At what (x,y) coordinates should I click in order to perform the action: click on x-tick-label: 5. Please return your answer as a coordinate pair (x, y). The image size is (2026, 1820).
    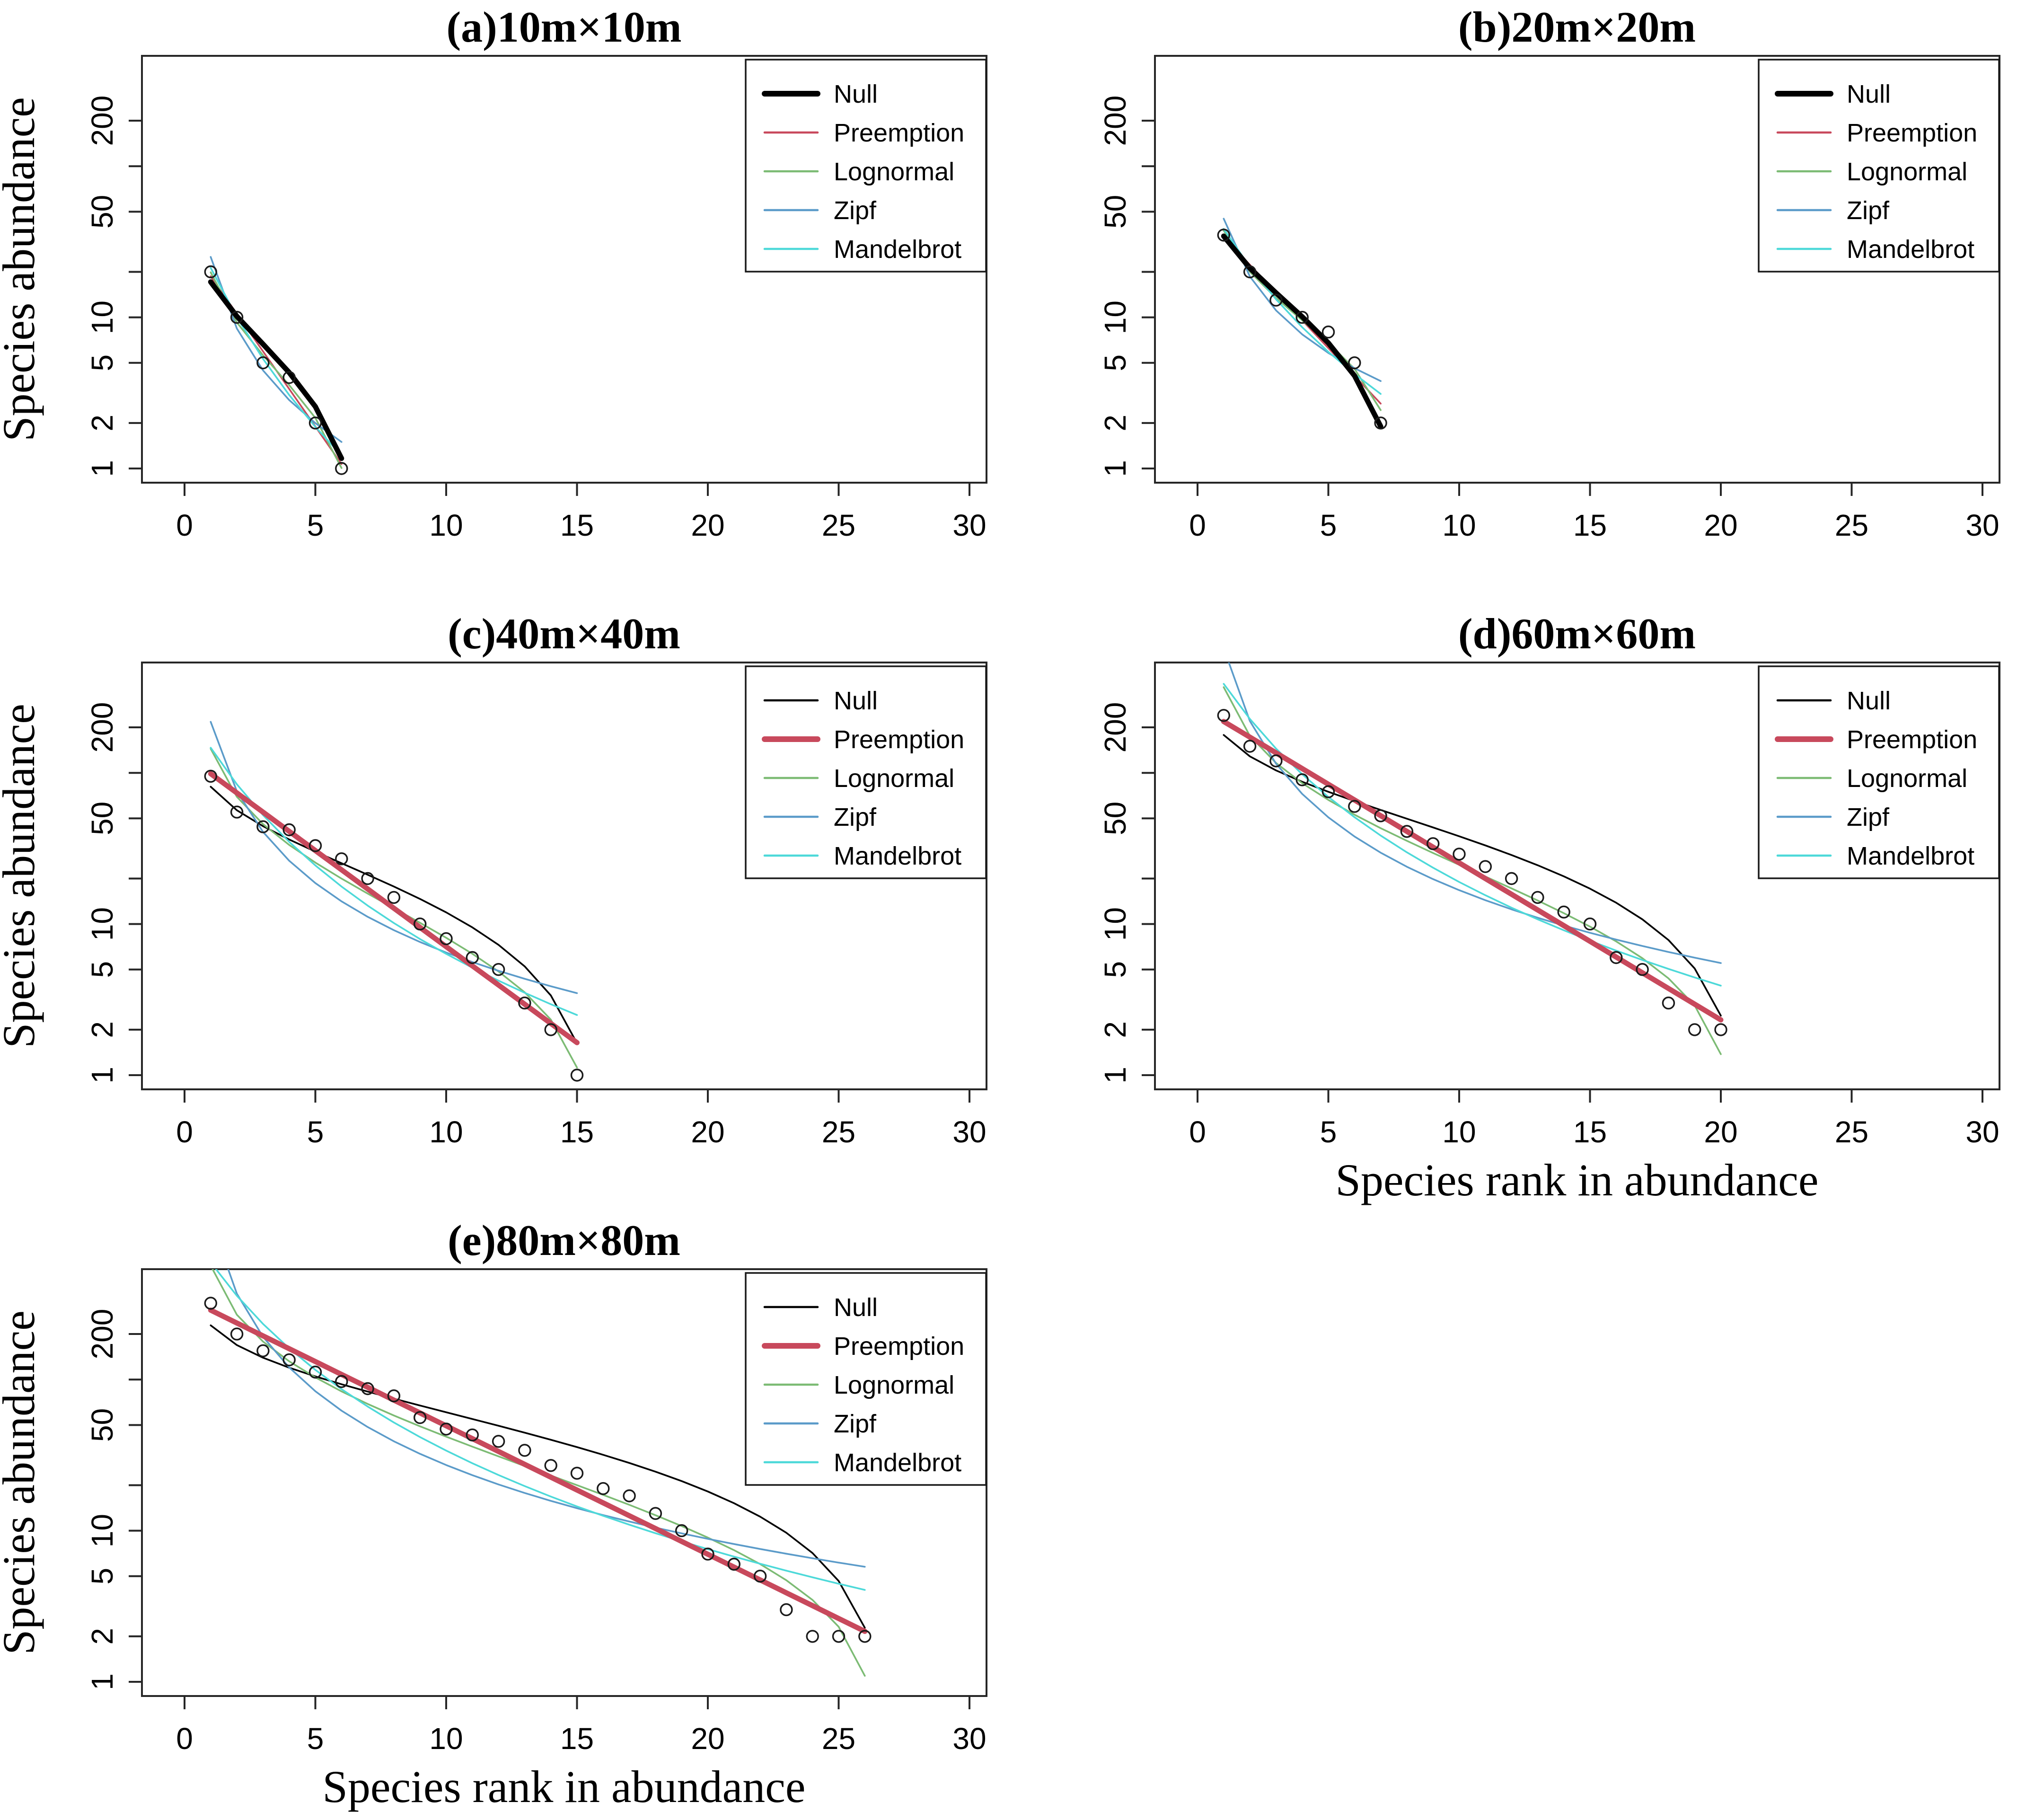
    Looking at the image, I should click on (315, 525).